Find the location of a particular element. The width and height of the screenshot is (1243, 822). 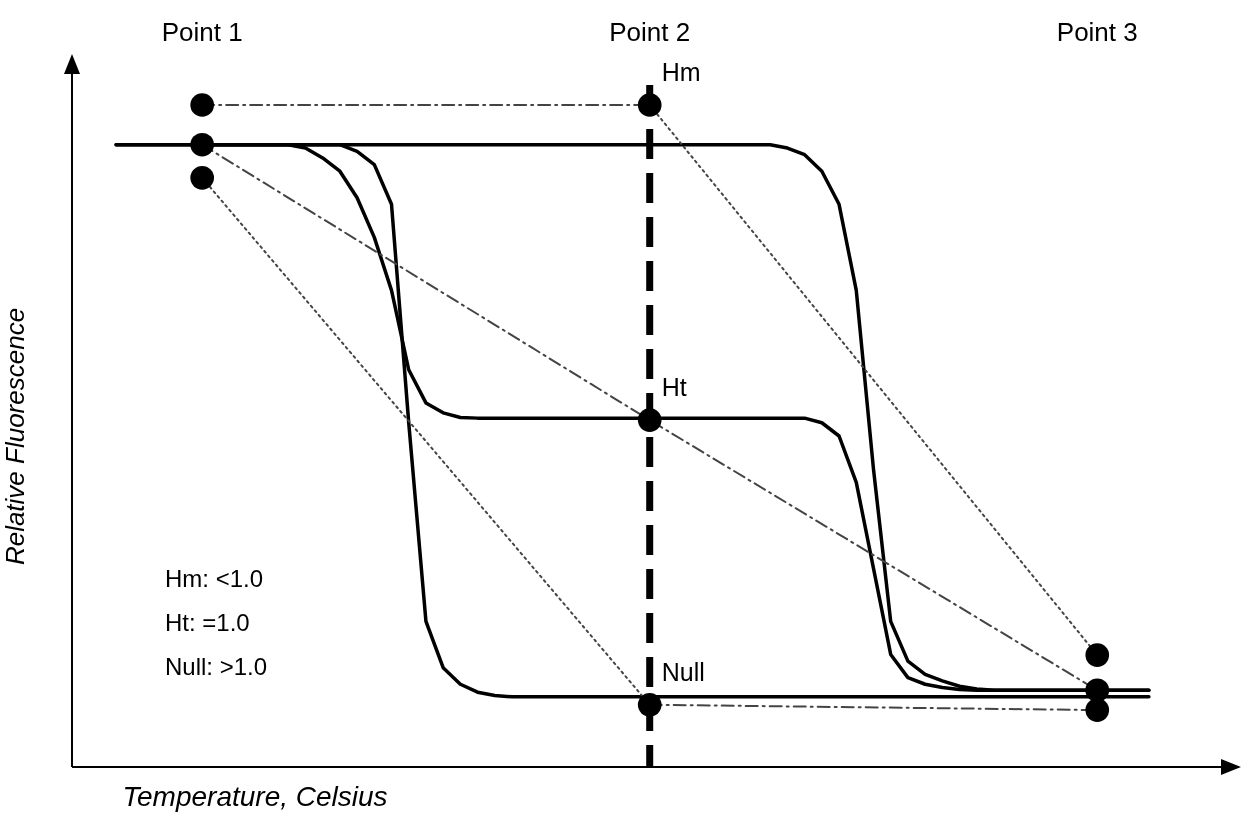

annotation: Null: >1.0 is located at coordinates (216, 666).